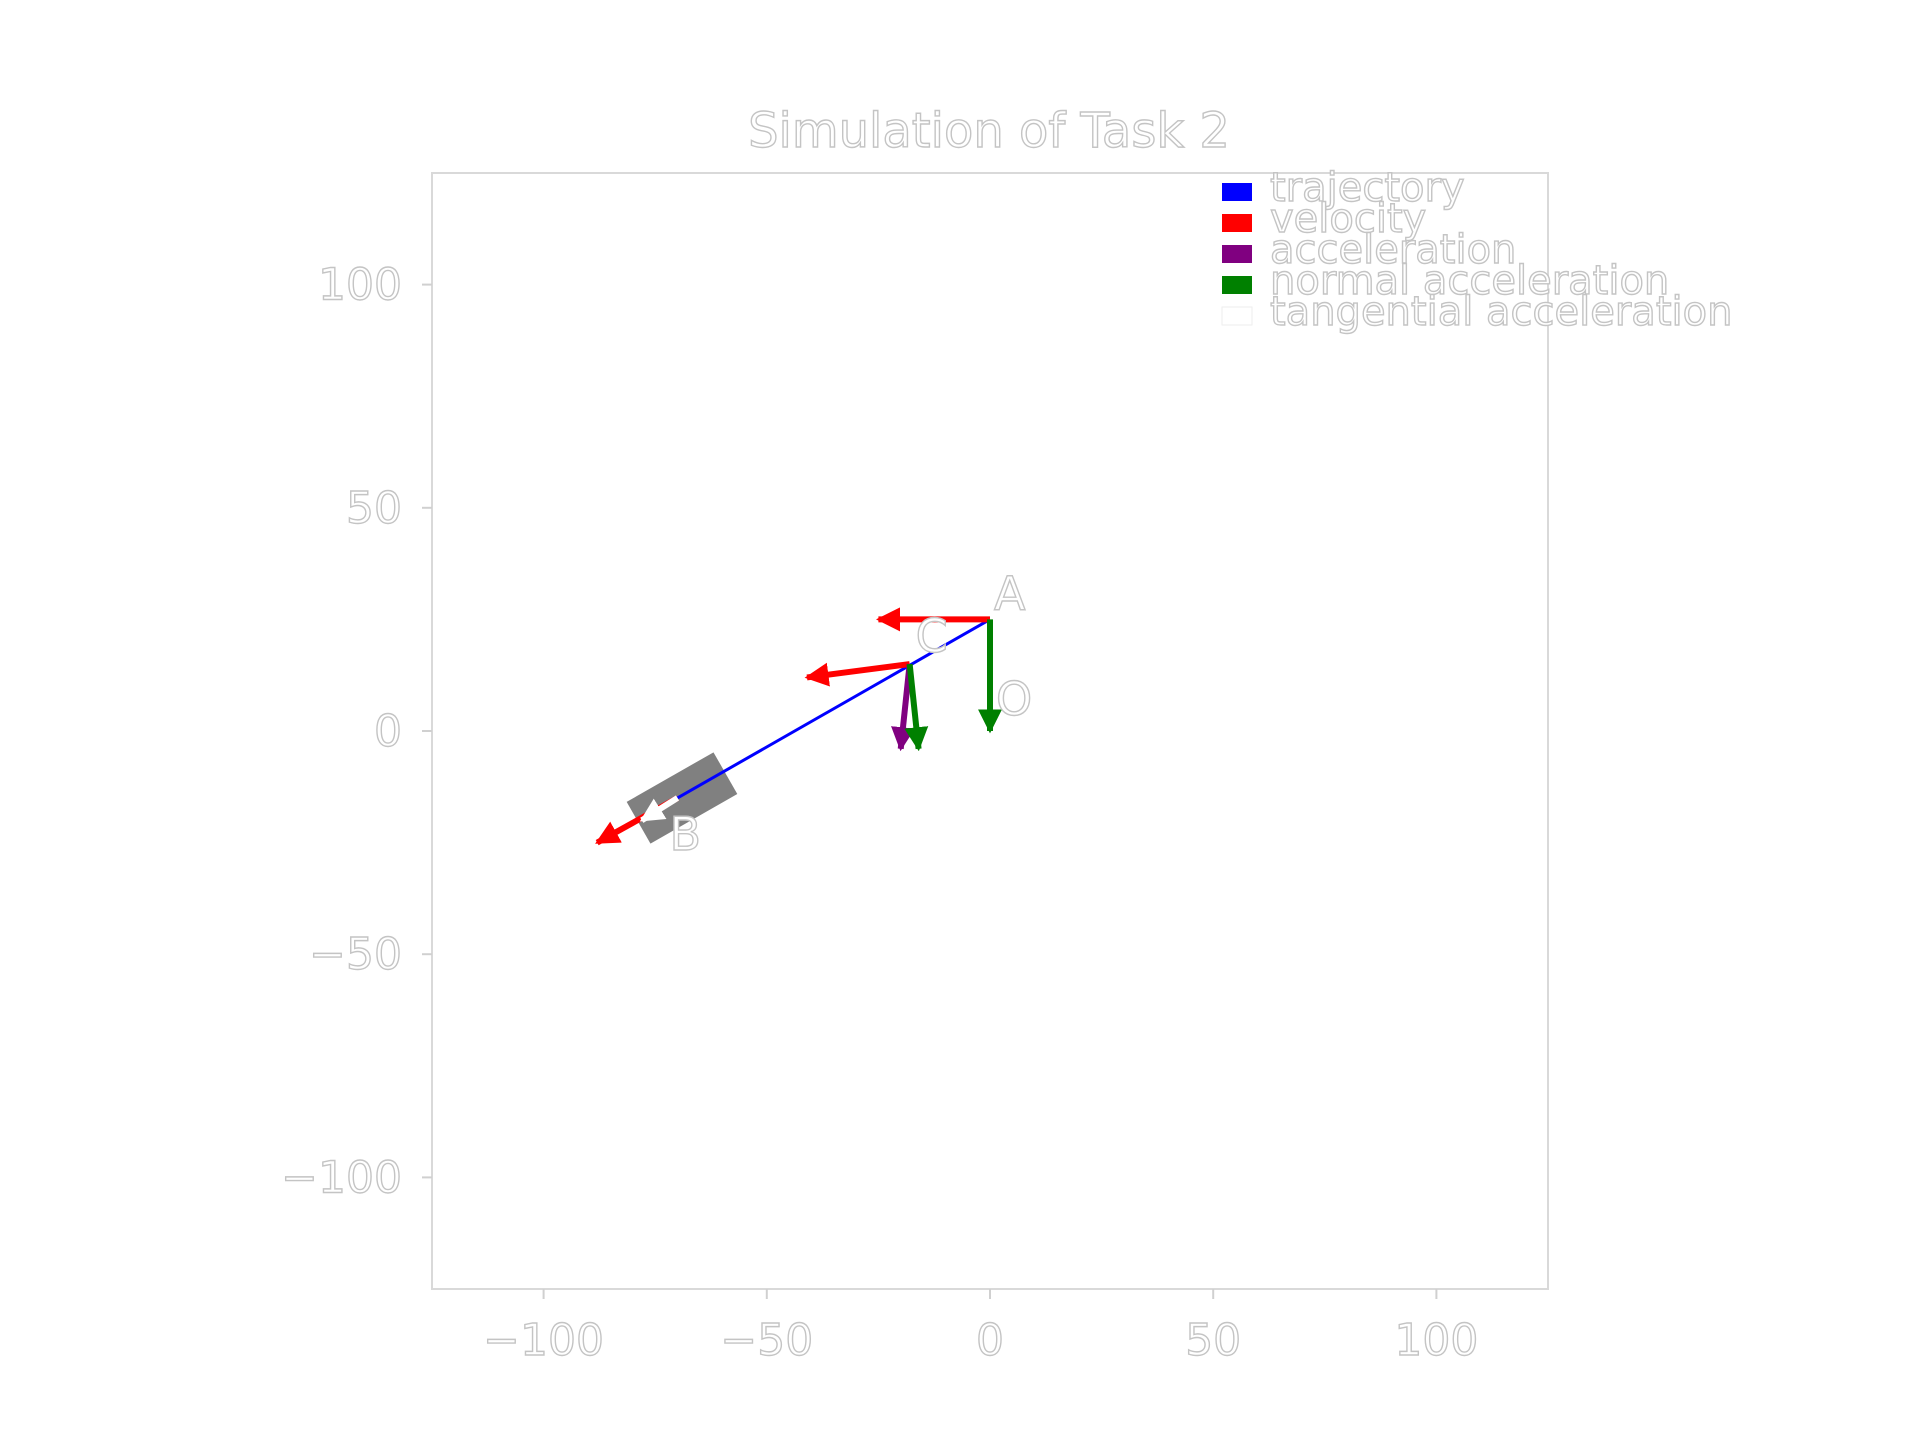  I want to click on x-tick-label: −50, so click(766, 1340).